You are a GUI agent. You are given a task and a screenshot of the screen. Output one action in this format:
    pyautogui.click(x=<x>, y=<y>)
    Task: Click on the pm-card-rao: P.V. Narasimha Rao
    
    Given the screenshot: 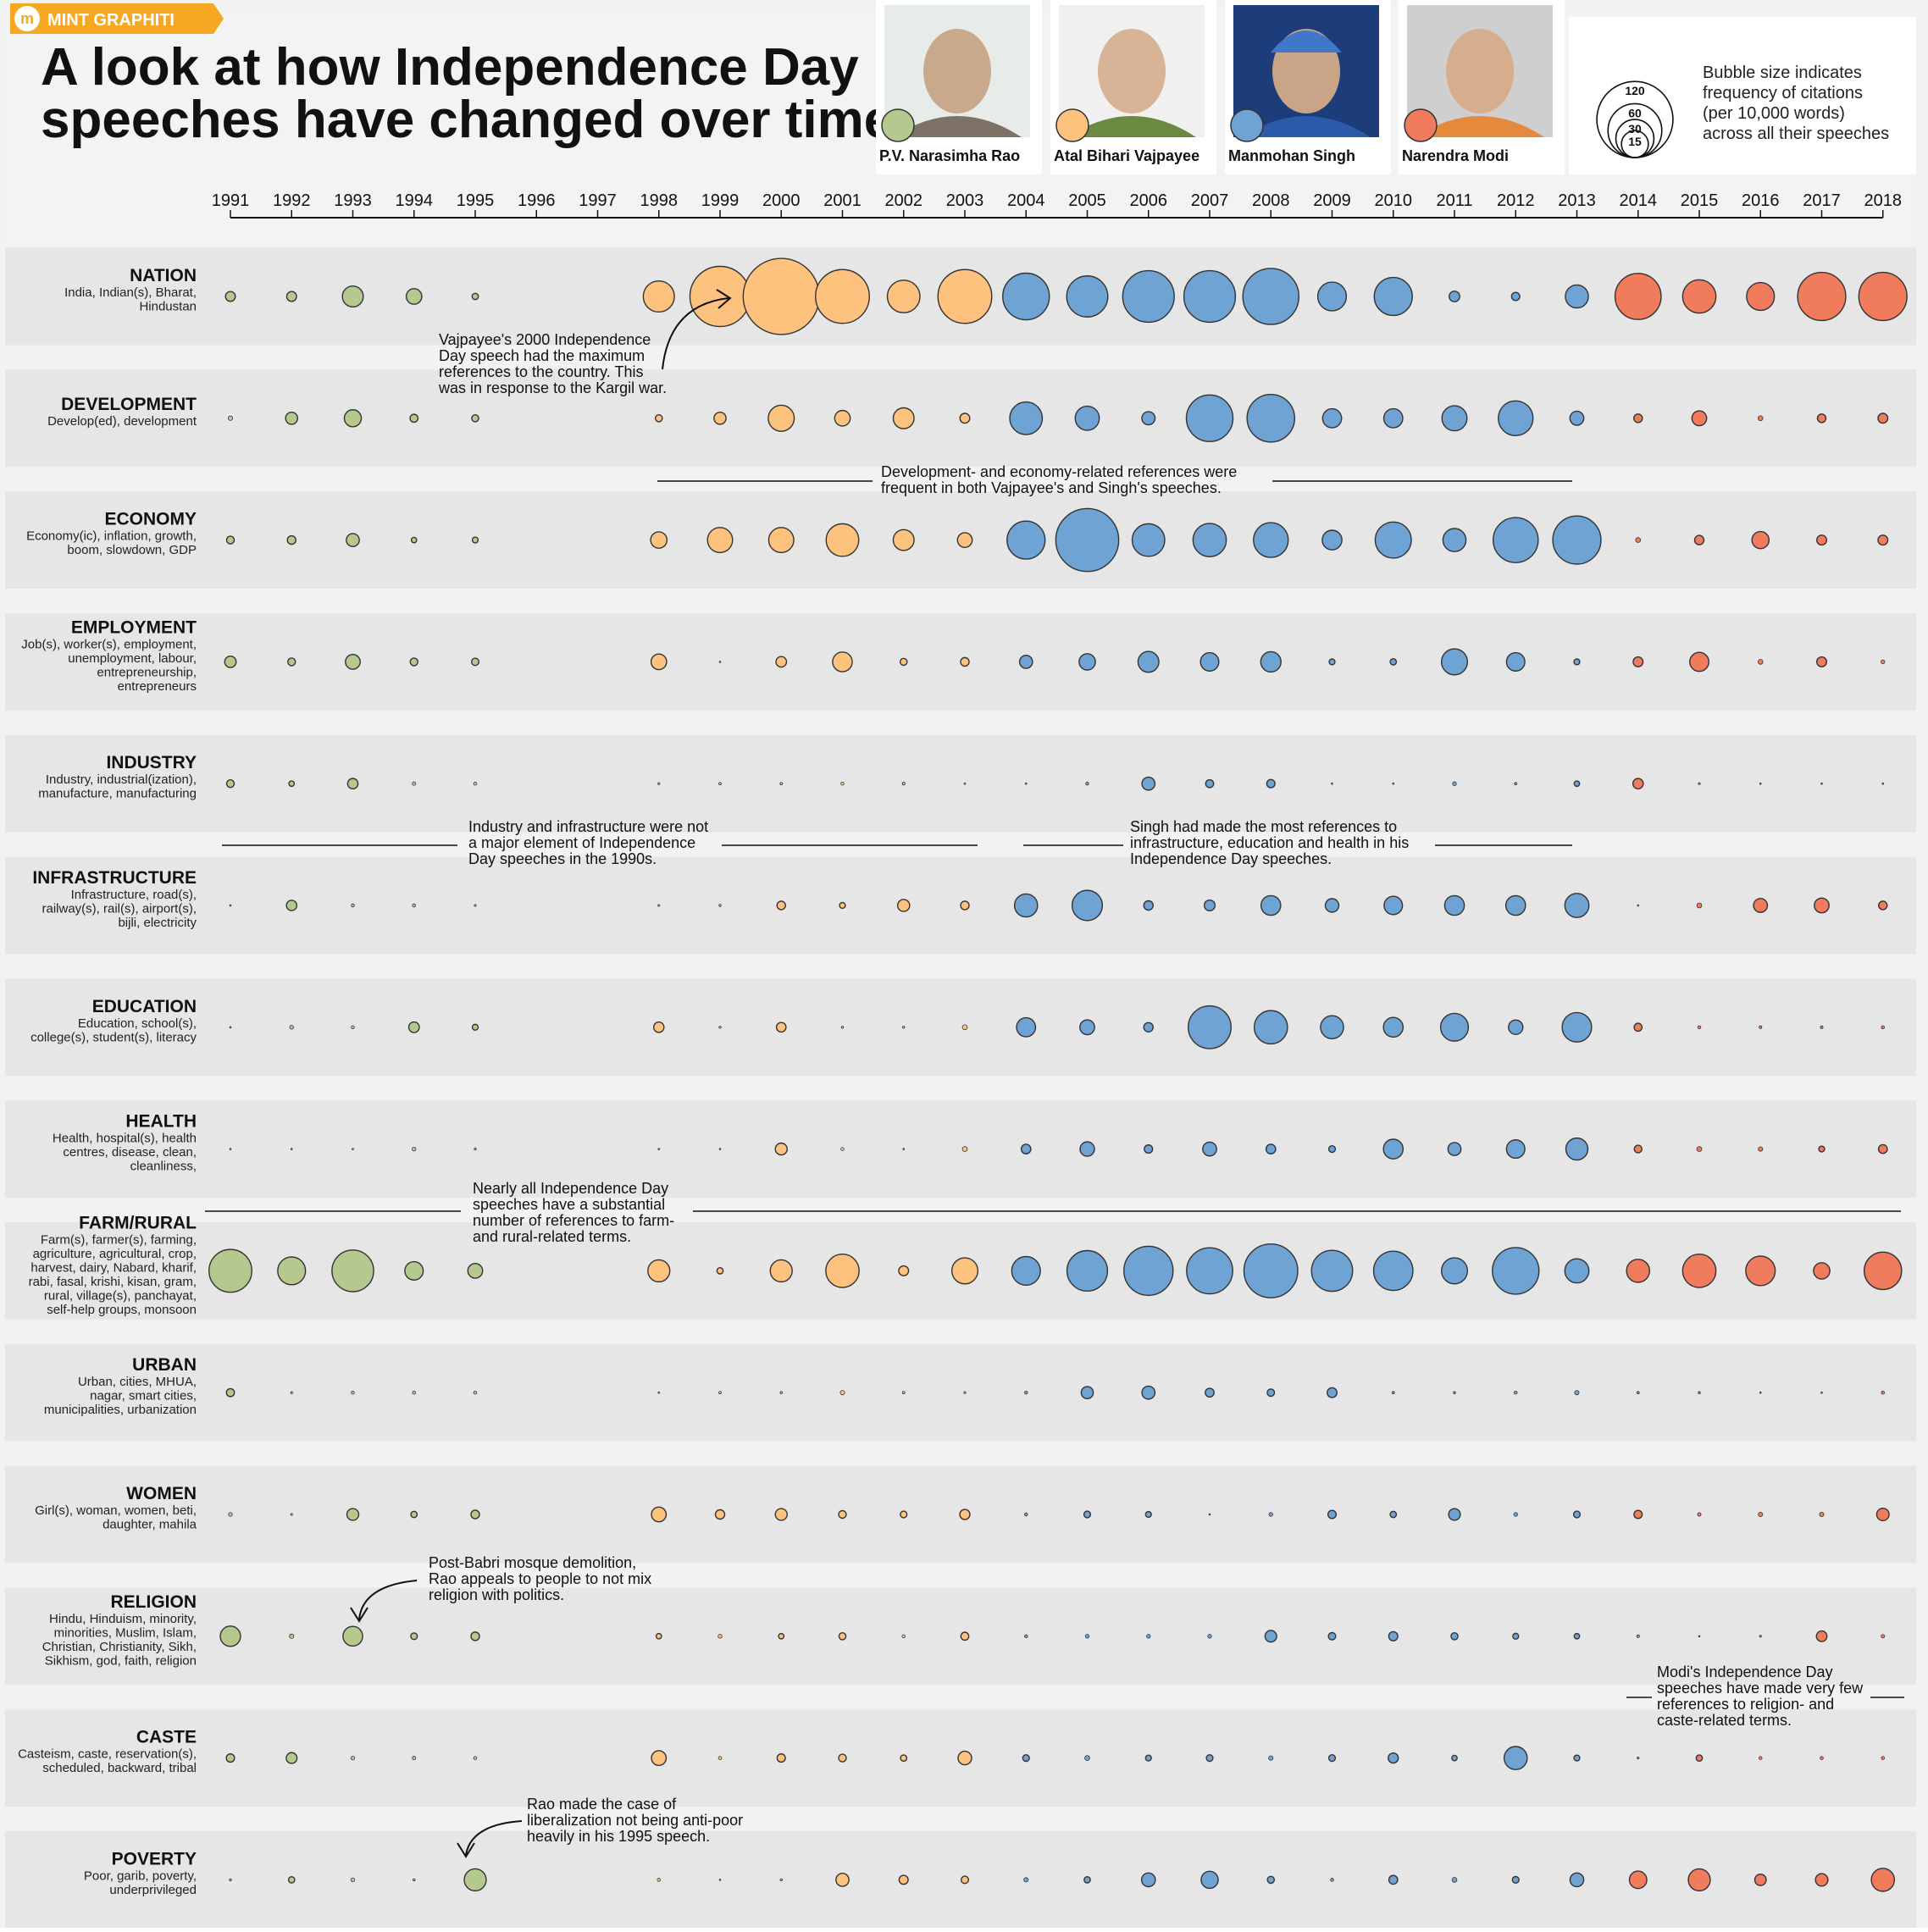 What is the action you would take?
    pyautogui.click(x=959, y=87)
    